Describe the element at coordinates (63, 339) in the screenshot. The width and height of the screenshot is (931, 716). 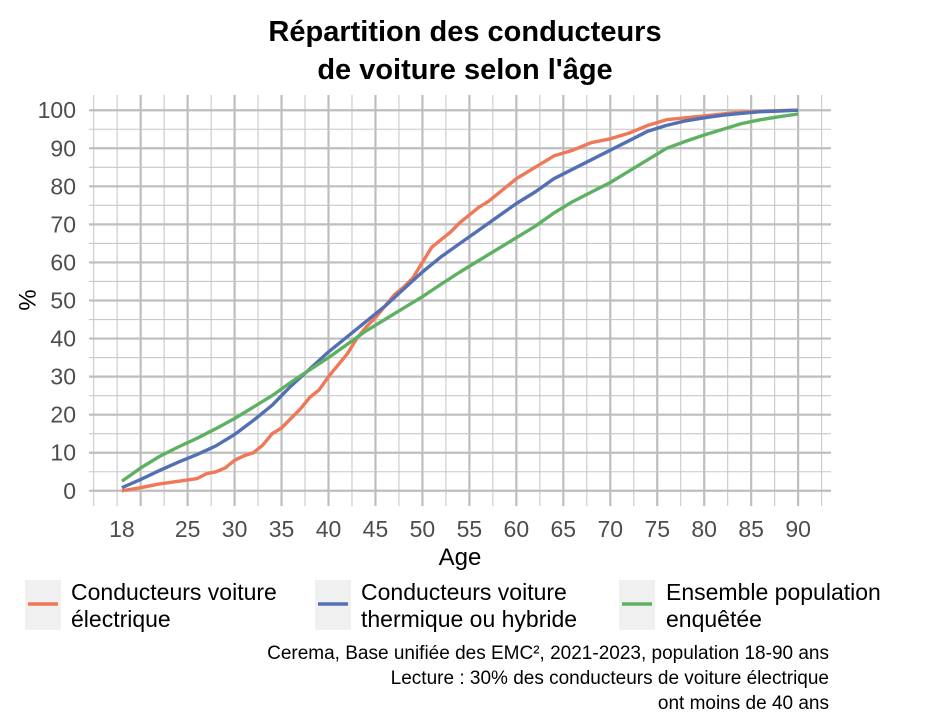
I see `y-tick-label: 40` at that location.